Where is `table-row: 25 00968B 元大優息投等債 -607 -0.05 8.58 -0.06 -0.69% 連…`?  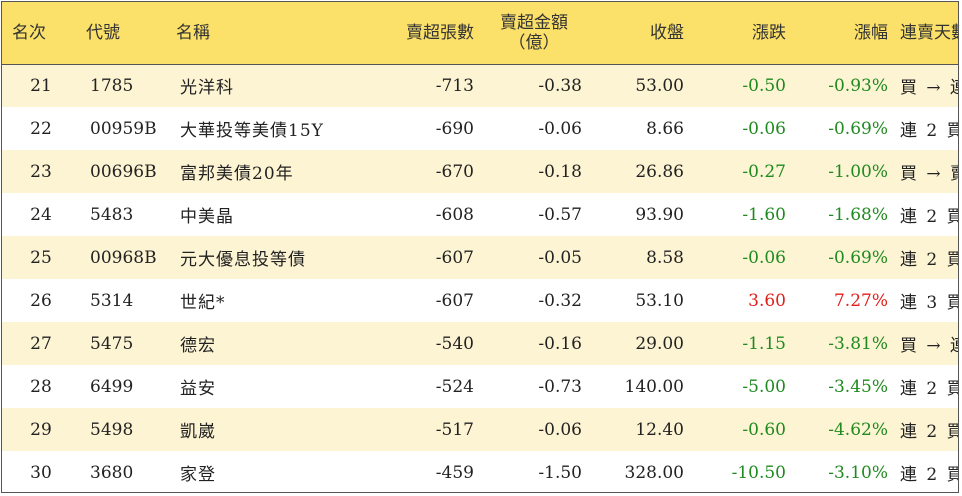 table-row: 25 00968B 元大優息投等債 -607 -0.05 8.58 -0.06 -0.69% 連… is located at coordinates (480, 257).